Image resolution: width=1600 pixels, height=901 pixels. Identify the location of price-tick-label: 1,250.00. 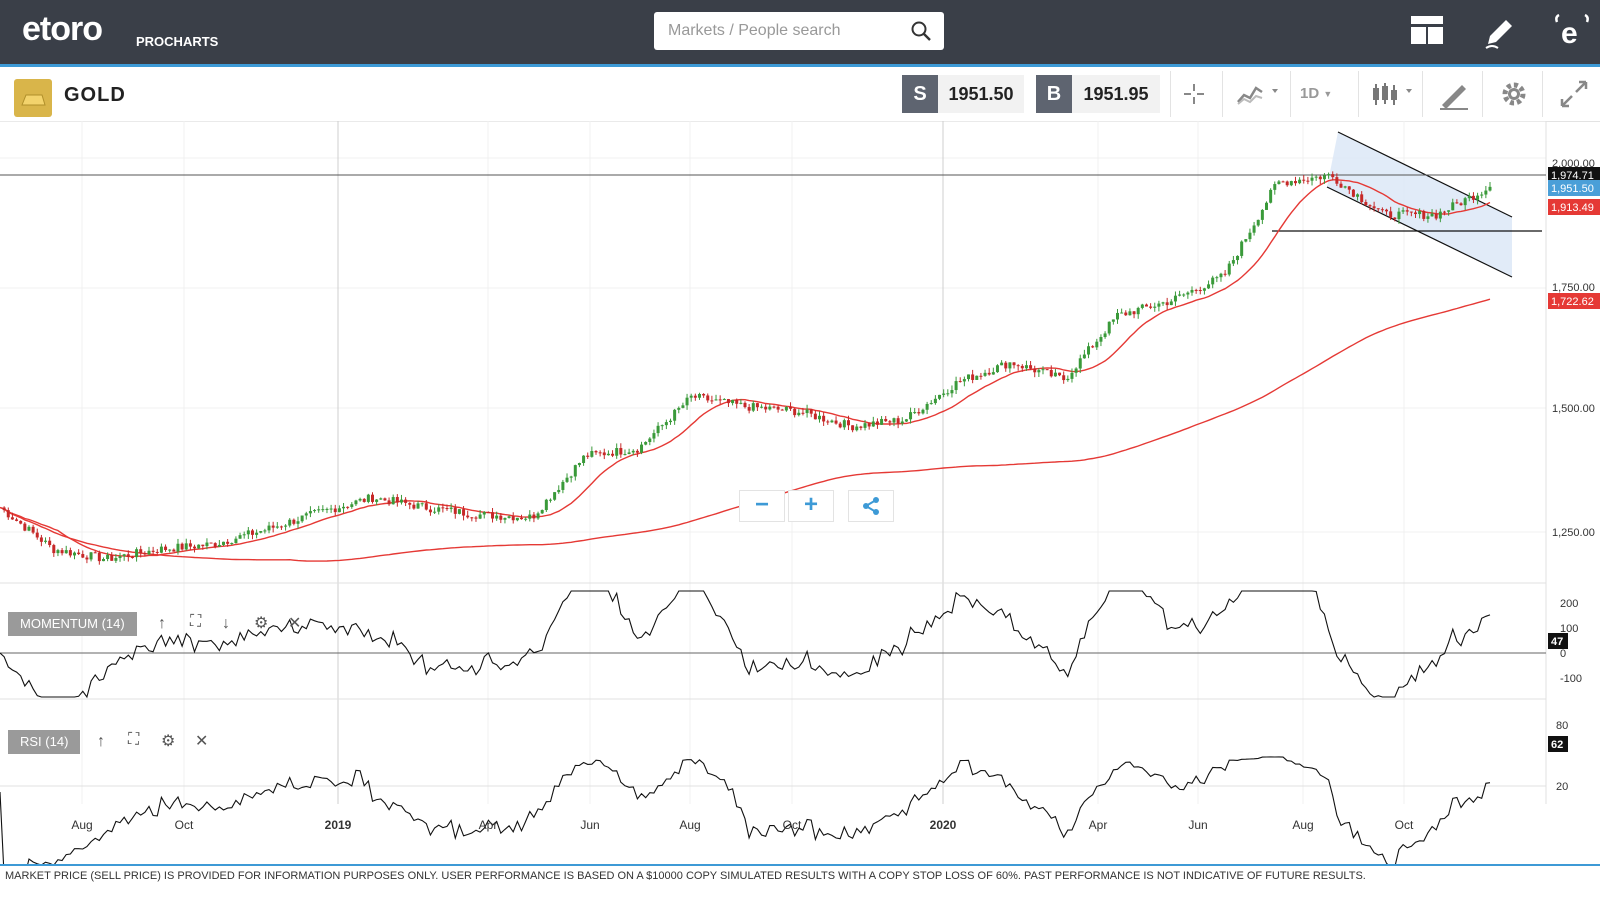
(1573, 533).